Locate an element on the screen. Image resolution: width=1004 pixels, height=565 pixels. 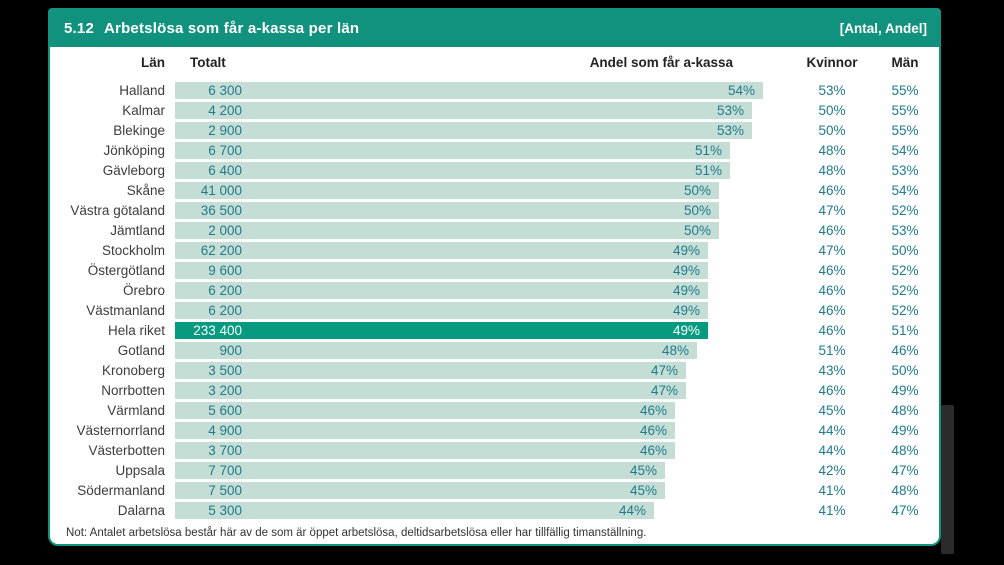
totalt-value: 4 900 is located at coordinates (225, 430).